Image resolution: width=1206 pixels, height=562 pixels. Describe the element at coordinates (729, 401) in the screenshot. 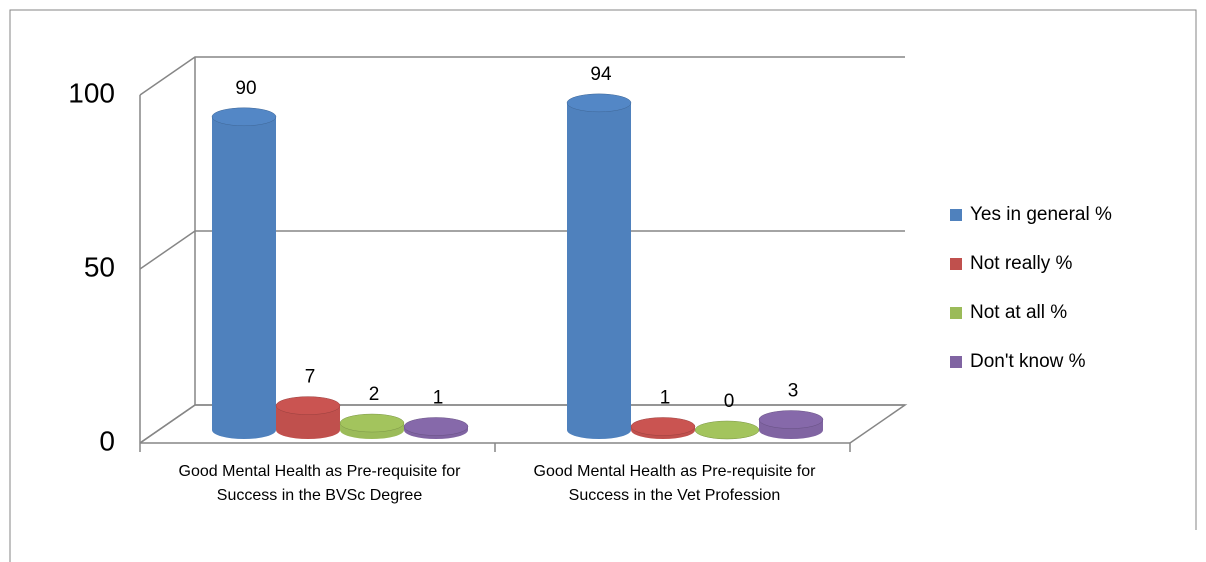

I see `data-label: 0` at that location.